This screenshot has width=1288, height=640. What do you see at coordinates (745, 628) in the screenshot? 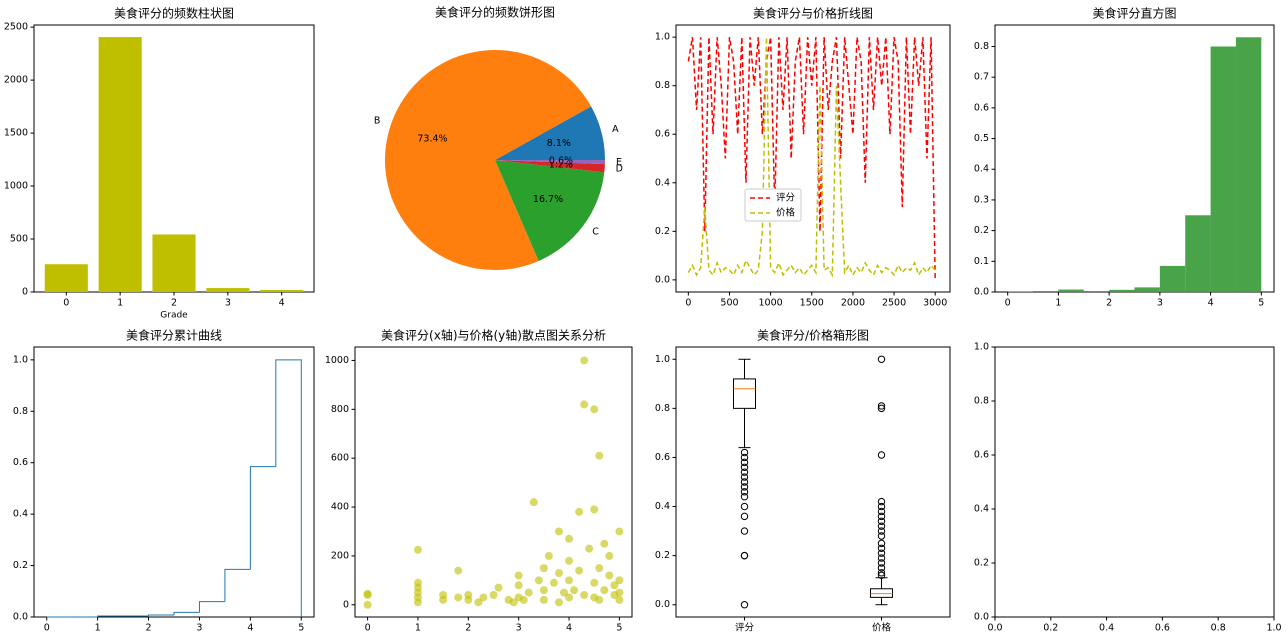
I see `x-tick-label: 评分` at bounding box center [745, 628].